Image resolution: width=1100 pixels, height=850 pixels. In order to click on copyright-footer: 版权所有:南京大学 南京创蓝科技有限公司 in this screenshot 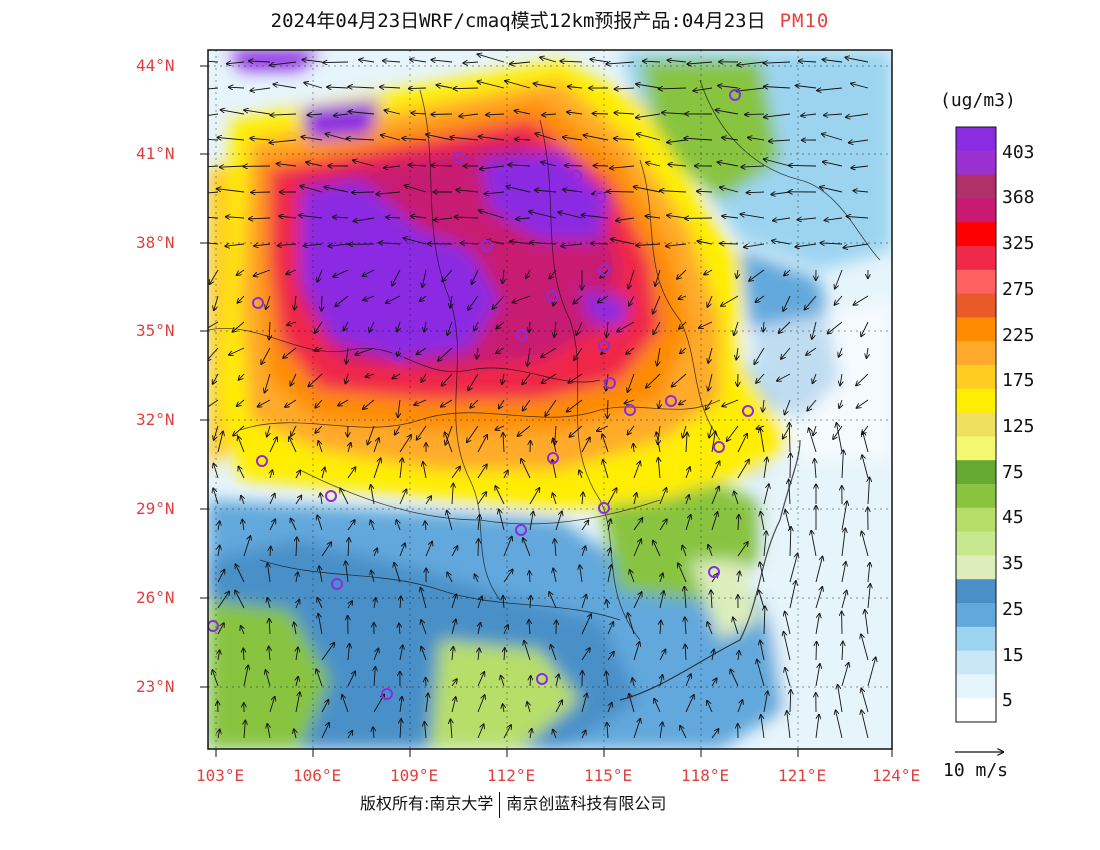, I will do `click(513, 804)`.